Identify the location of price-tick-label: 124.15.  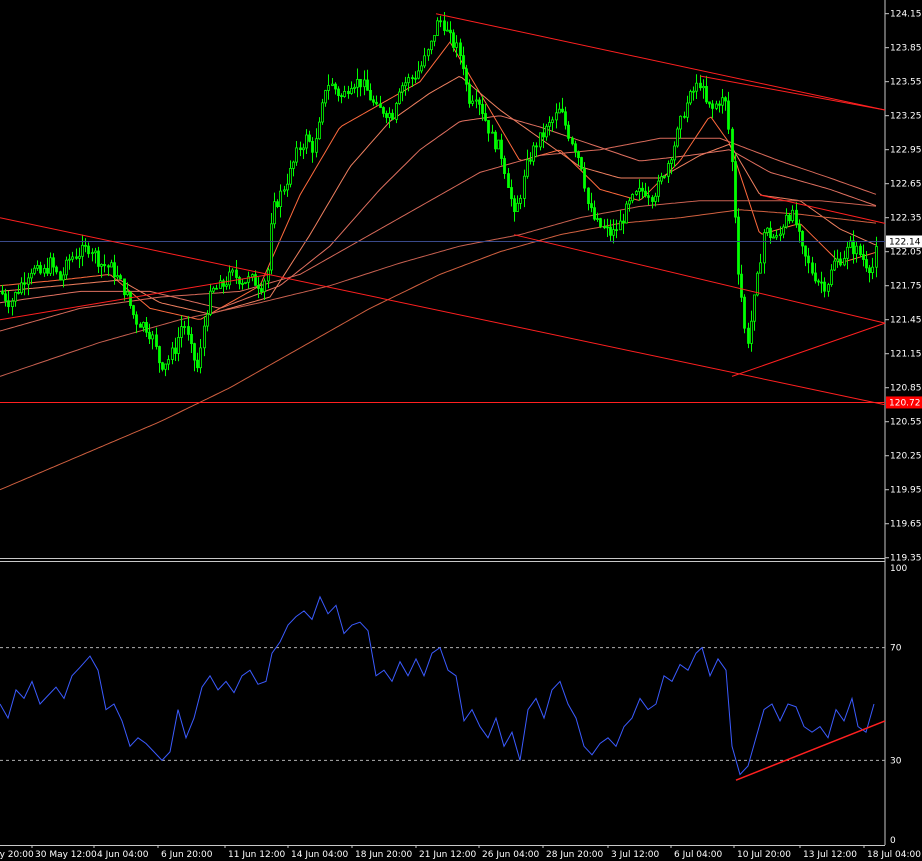
(906, 15).